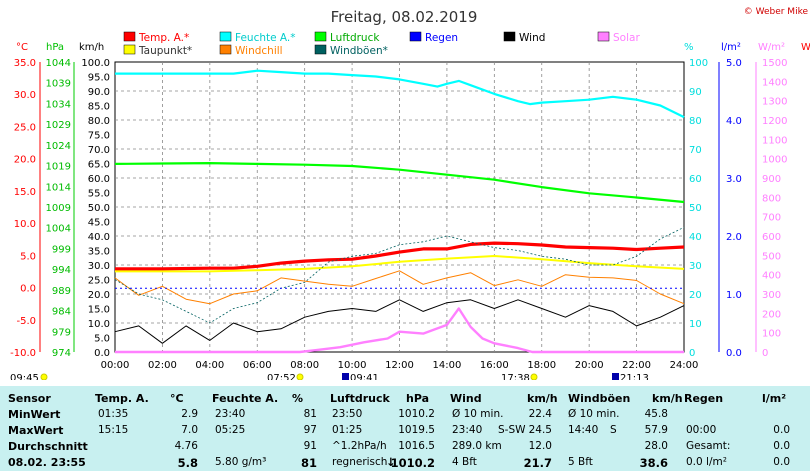 Image resolution: width=810 pixels, height=471 pixels. I want to click on time-tick: 16:00, so click(494, 365).